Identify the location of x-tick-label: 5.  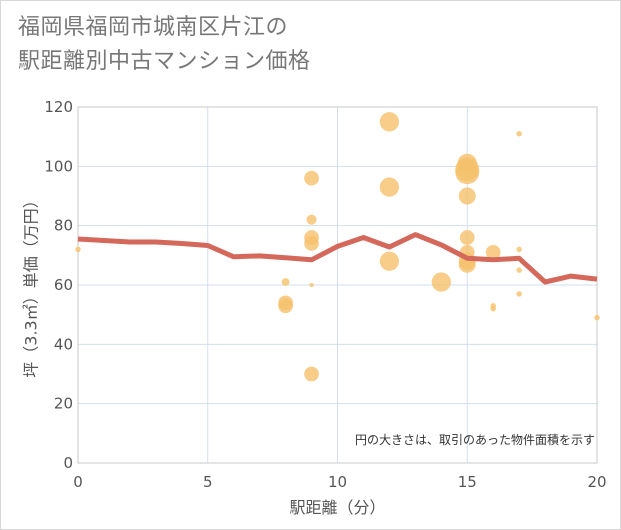
(208, 482).